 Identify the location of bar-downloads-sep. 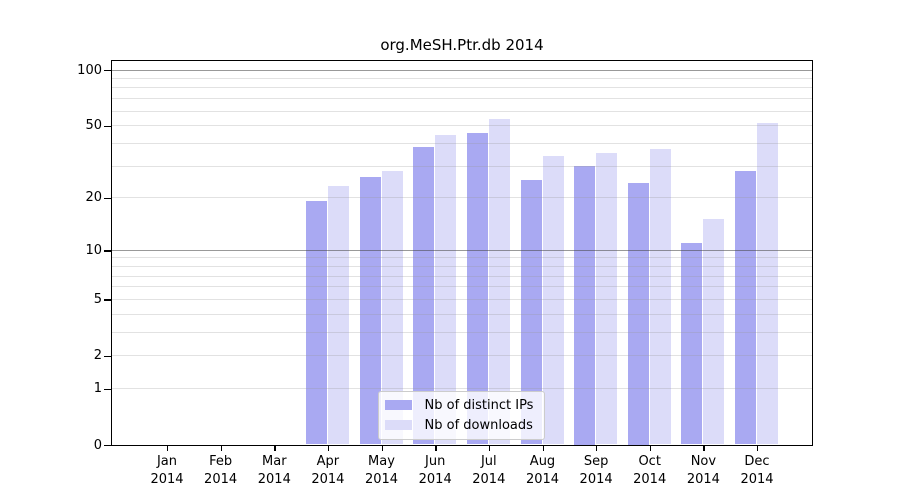
(607, 299).